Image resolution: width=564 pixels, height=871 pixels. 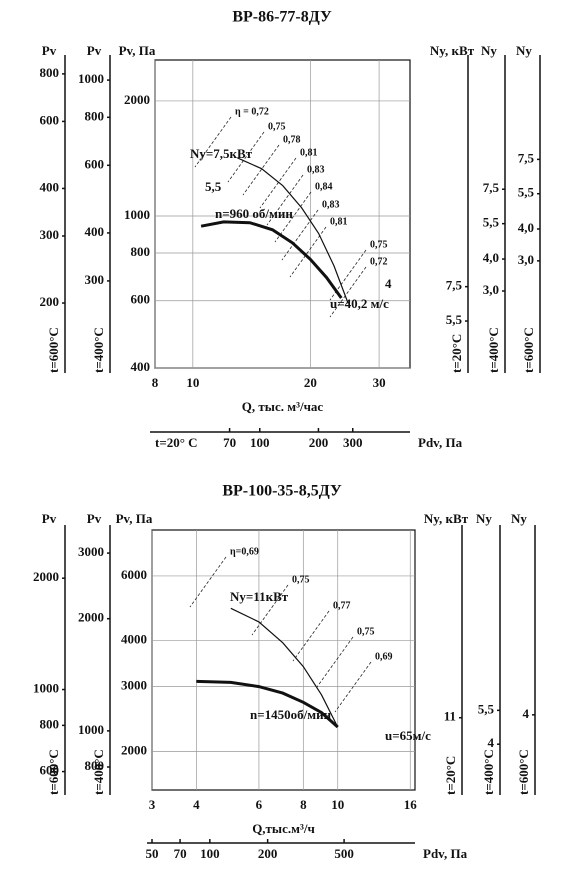 What do you see at coordinates (134, 685) in the screenshot?
I see `y-tick-label: 3000` at bounding box center [134, 685].